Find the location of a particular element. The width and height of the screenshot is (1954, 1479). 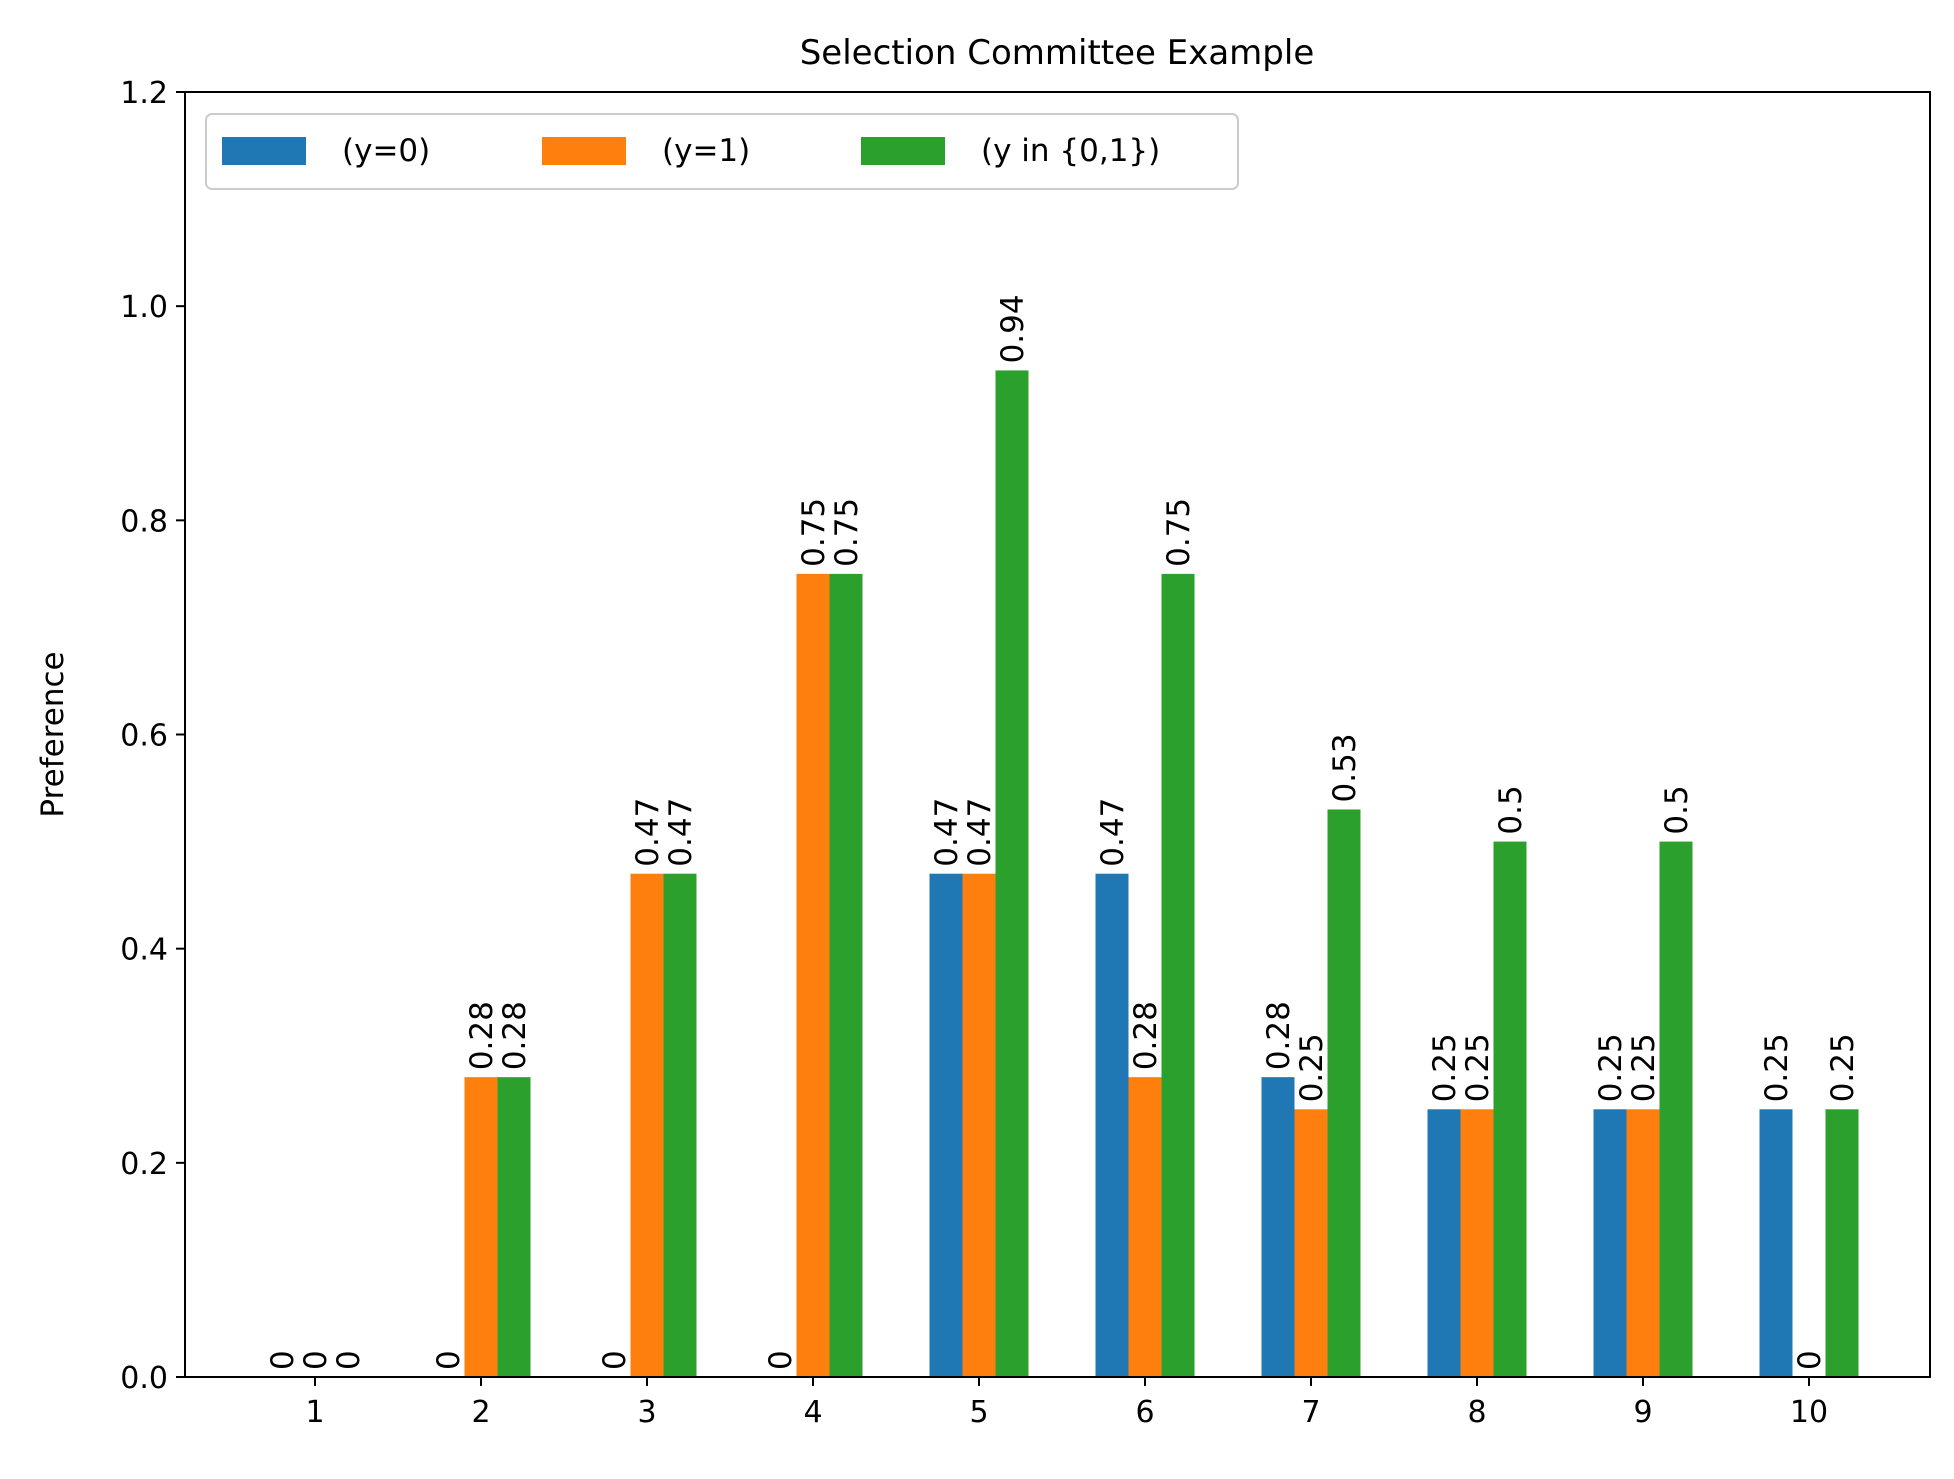

data-label-3-cat-6: 0.75 is located at coordinates (1179, 532).